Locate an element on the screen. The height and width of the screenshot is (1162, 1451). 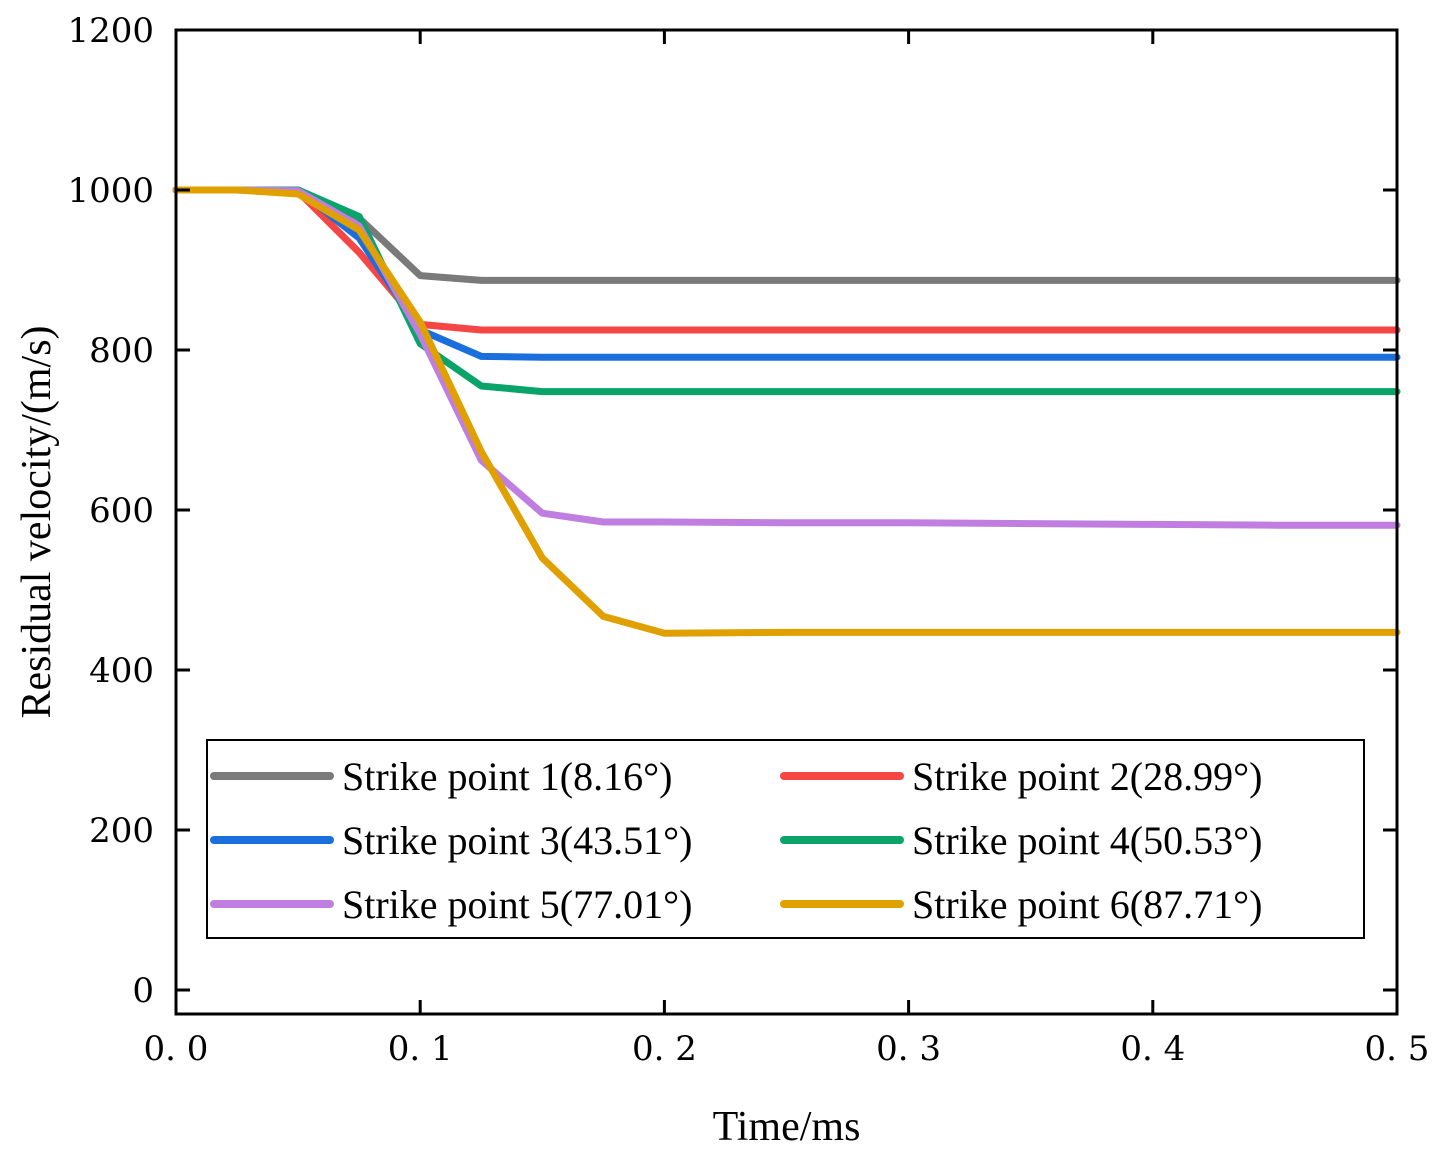
x-axis-title: Time/ms is located at coordinates (787, 1127).